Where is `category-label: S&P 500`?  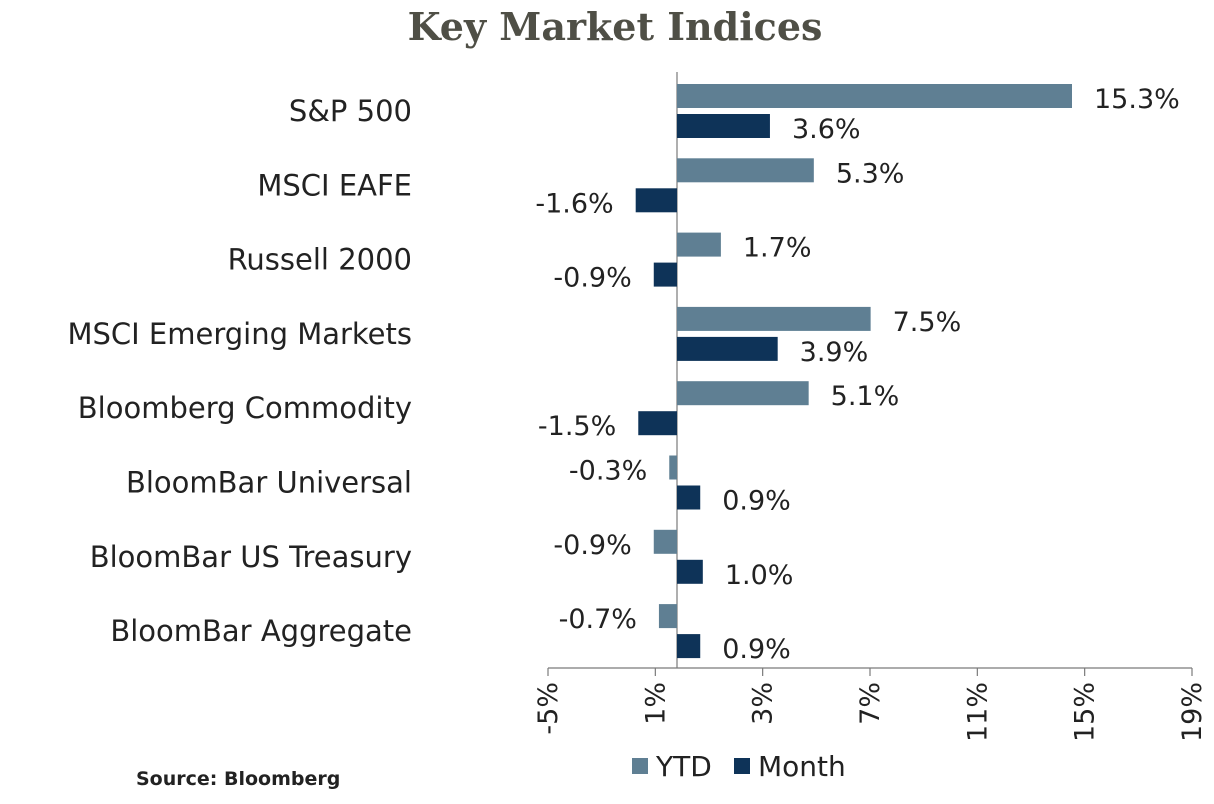
category-label: S&P 500 is located at coordinates (350, 111).